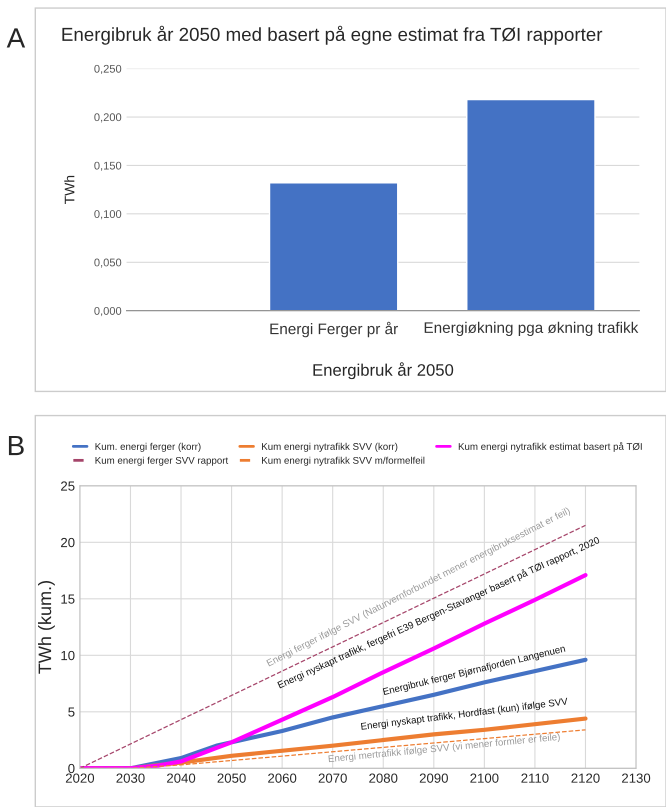 This screenshot has height=807, width=666. What do you see at coordinates (332, 778) in the screenshot?
I see `x-tick-label: 2070` at bounding box center [332, 778].